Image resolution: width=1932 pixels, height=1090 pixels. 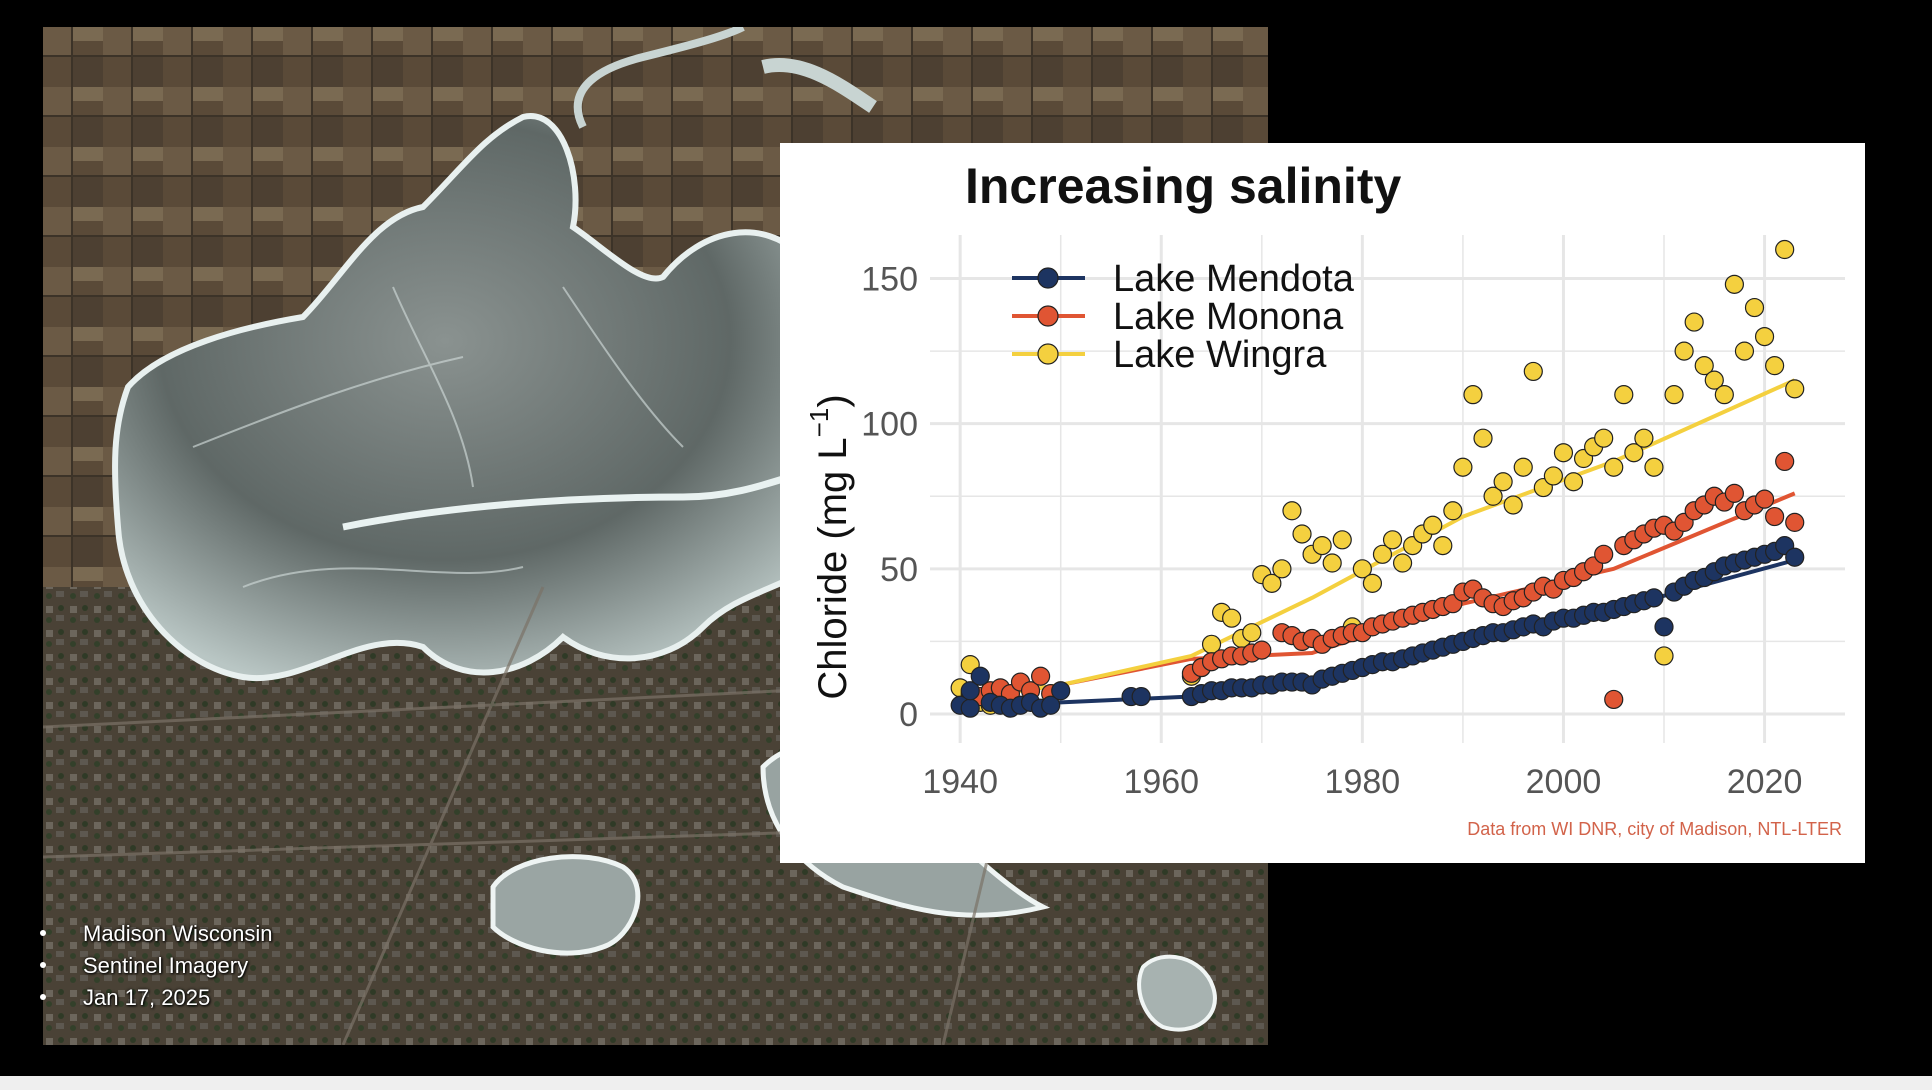 What do you see at coordinates (899, 570) in the screenshot?
I see `y-tick-label: 50` at bounding box center [899, 570].